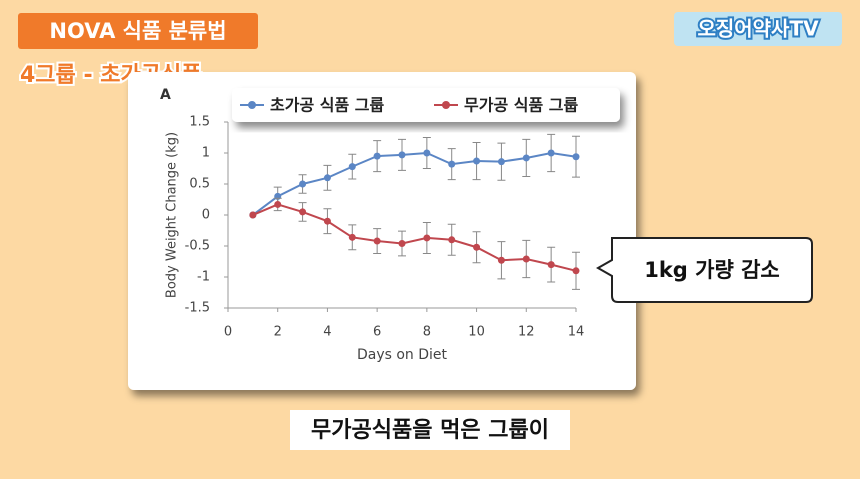 This screenshot has width=860, height=479. I want to click on legend-label: 무가공 식품 그룹, so click(521, 105).